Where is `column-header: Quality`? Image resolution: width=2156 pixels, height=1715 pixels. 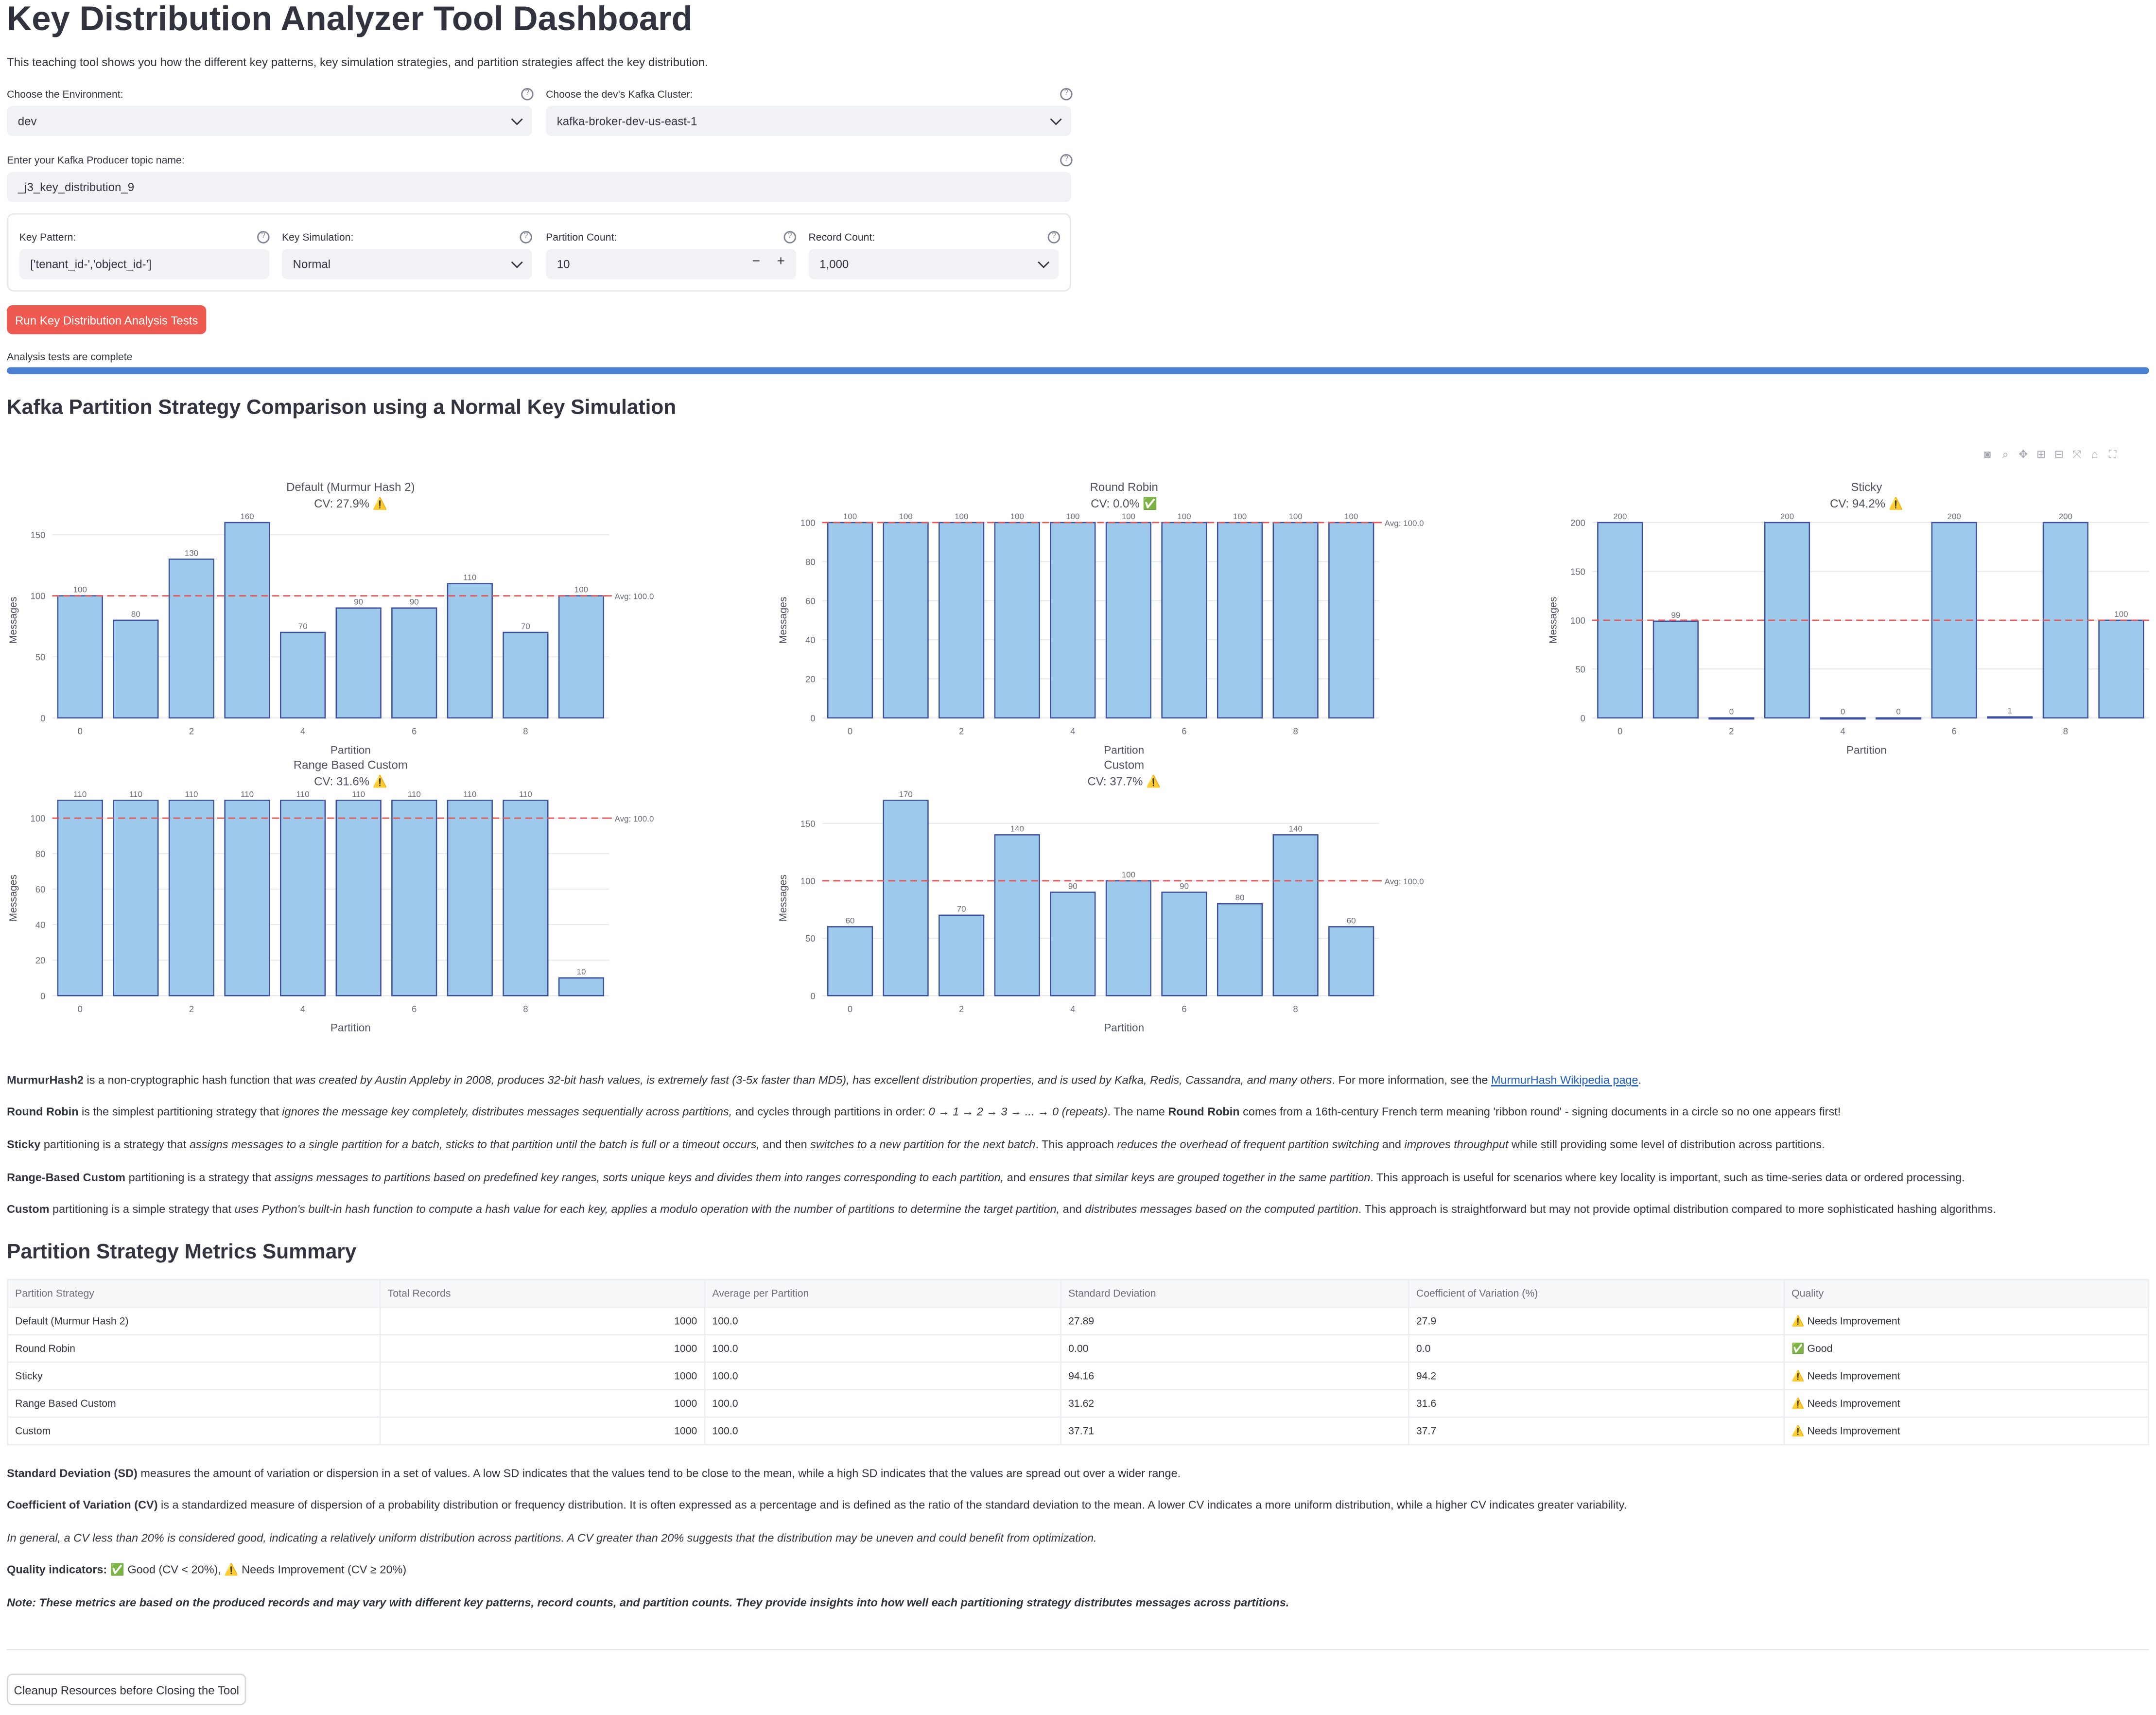
column-header: Quality is located at coordinates (1966, 1293).